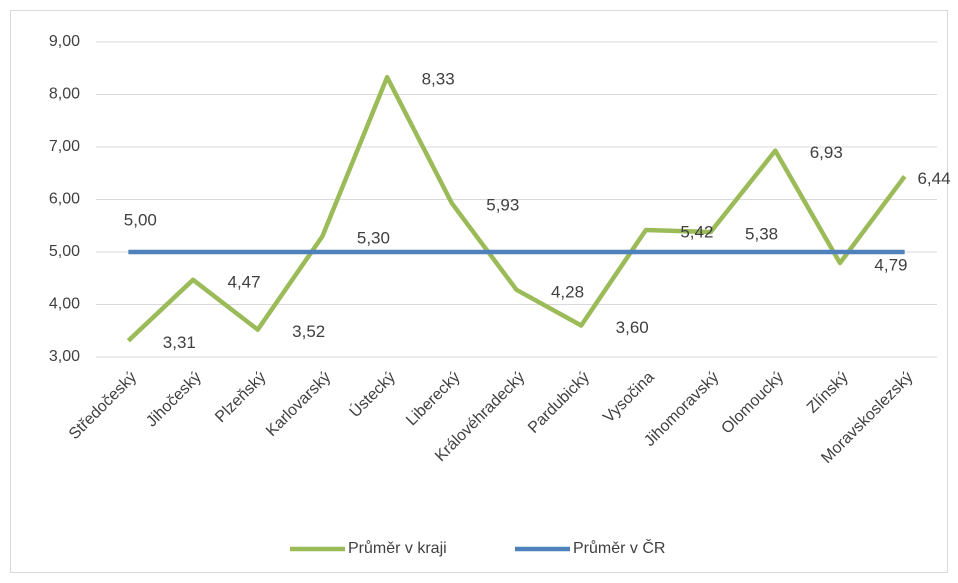 Image resolution: width=958 pixels, height=583 pixels. I want to click on legend-label: Průměr v kraji, so click(397, 548).